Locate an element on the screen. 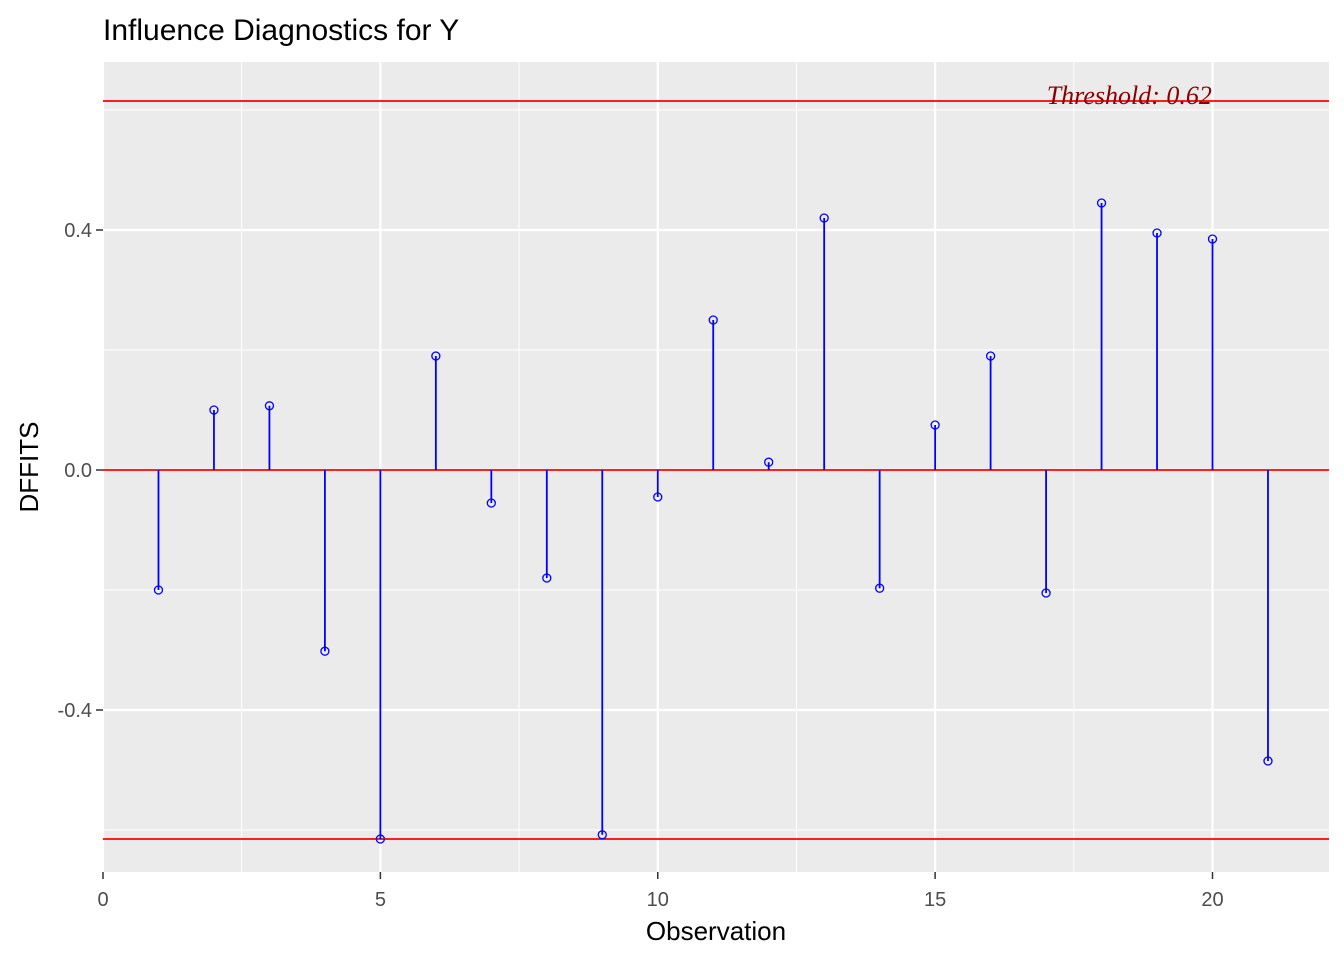  x-axis-ticks: 0 5 10 15 20 is located at coordinates (660, 891).